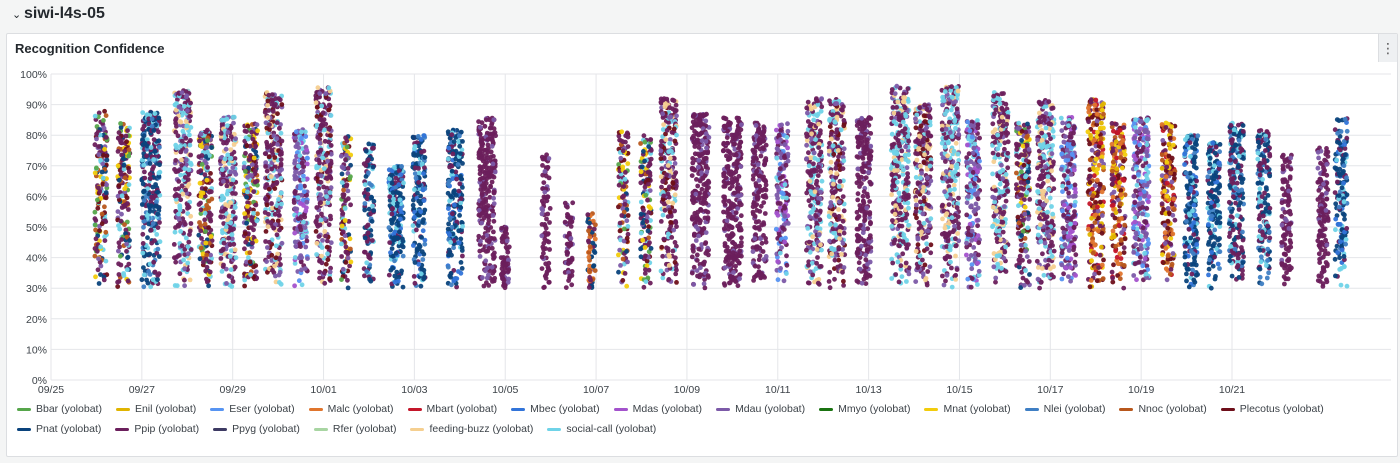 The image size is (1400, 463). Describe the element at coordinates (17, 14) in the screenshot. I see `chevron-down-icon: ⌄` at that location.